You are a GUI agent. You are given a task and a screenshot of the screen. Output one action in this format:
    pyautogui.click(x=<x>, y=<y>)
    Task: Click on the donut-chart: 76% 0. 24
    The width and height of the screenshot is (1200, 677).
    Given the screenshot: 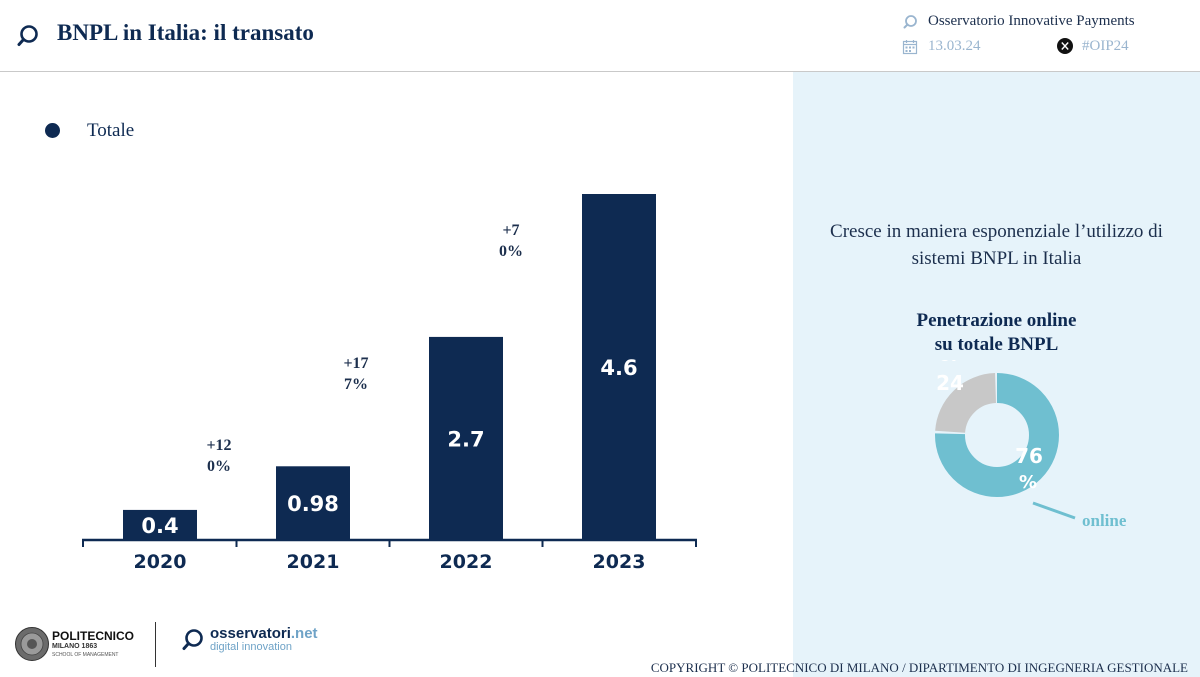 What is the action you would take?
    pyautogui.click(x=1005, y=440)
    